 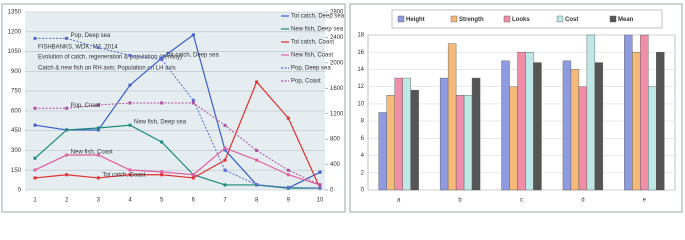 I want to click on y-tick-label: 2, so click(x=363, y=173).